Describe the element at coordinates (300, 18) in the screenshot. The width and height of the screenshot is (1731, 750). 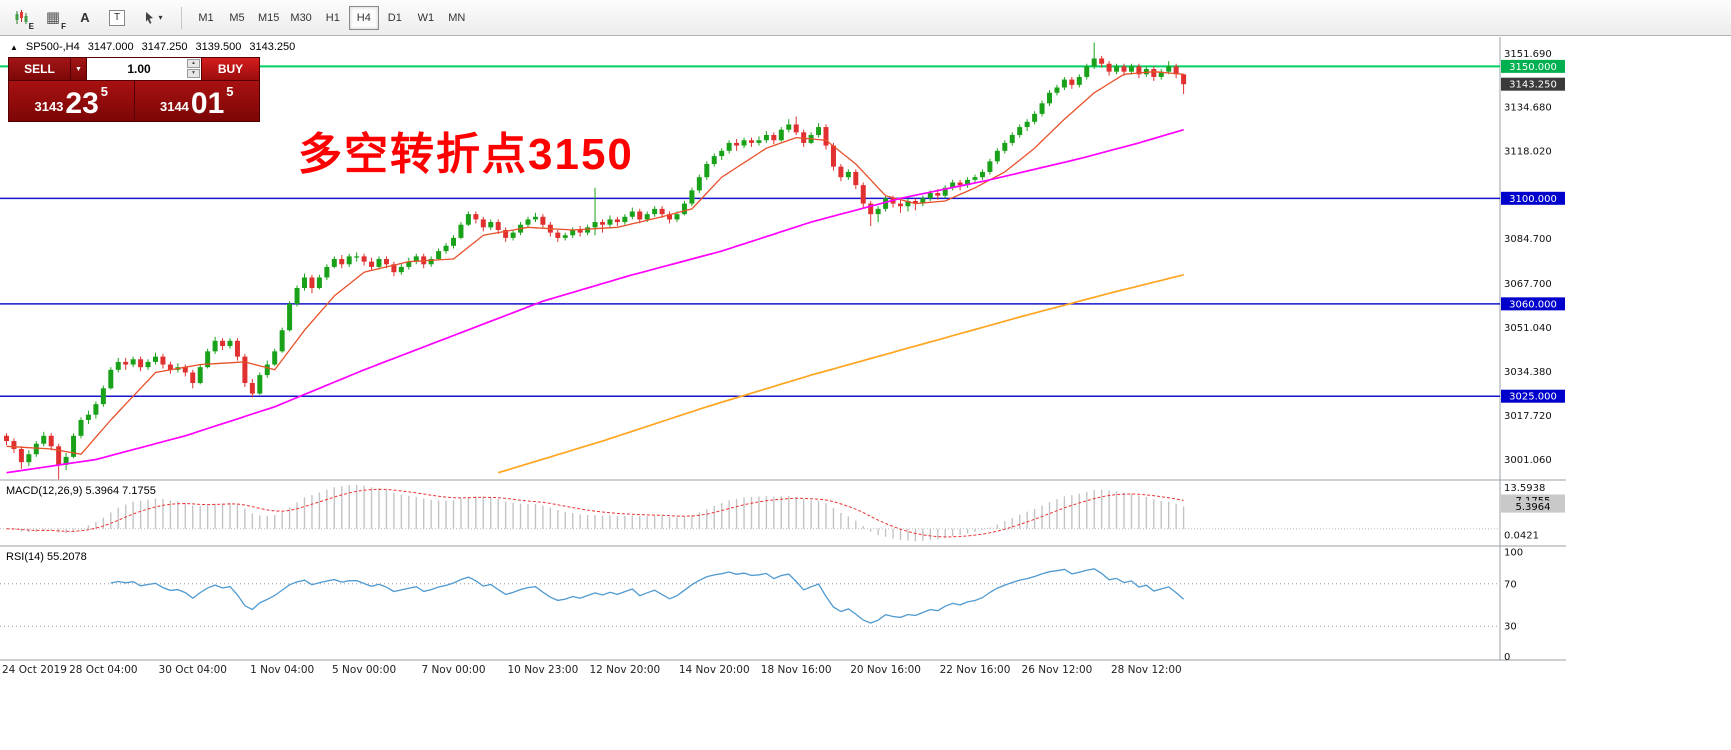
I see `timeframe-m30-button: M30` at that location.